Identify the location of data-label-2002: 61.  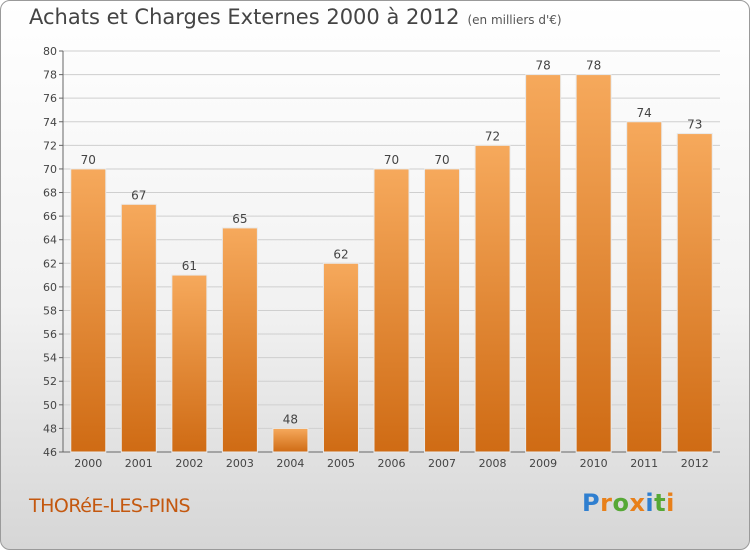
(189, 266).